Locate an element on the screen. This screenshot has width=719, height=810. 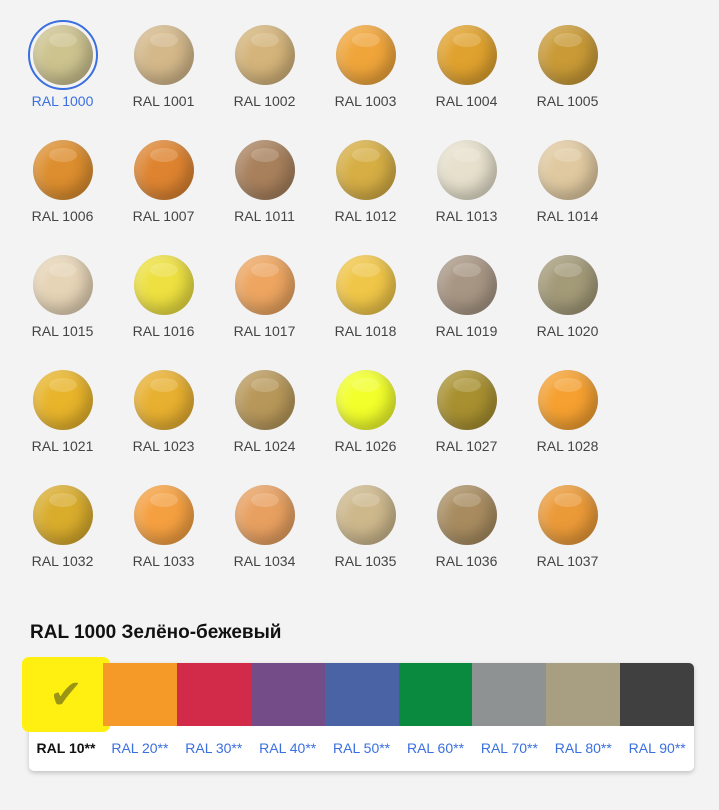
color-swatch: RAL 1013 is located at coordinates (466, 185).